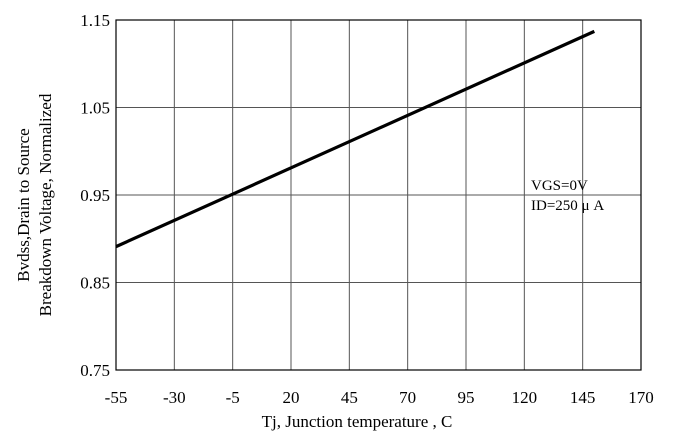  I want to click on y-tick-label: 1.15, so click(95, 20).